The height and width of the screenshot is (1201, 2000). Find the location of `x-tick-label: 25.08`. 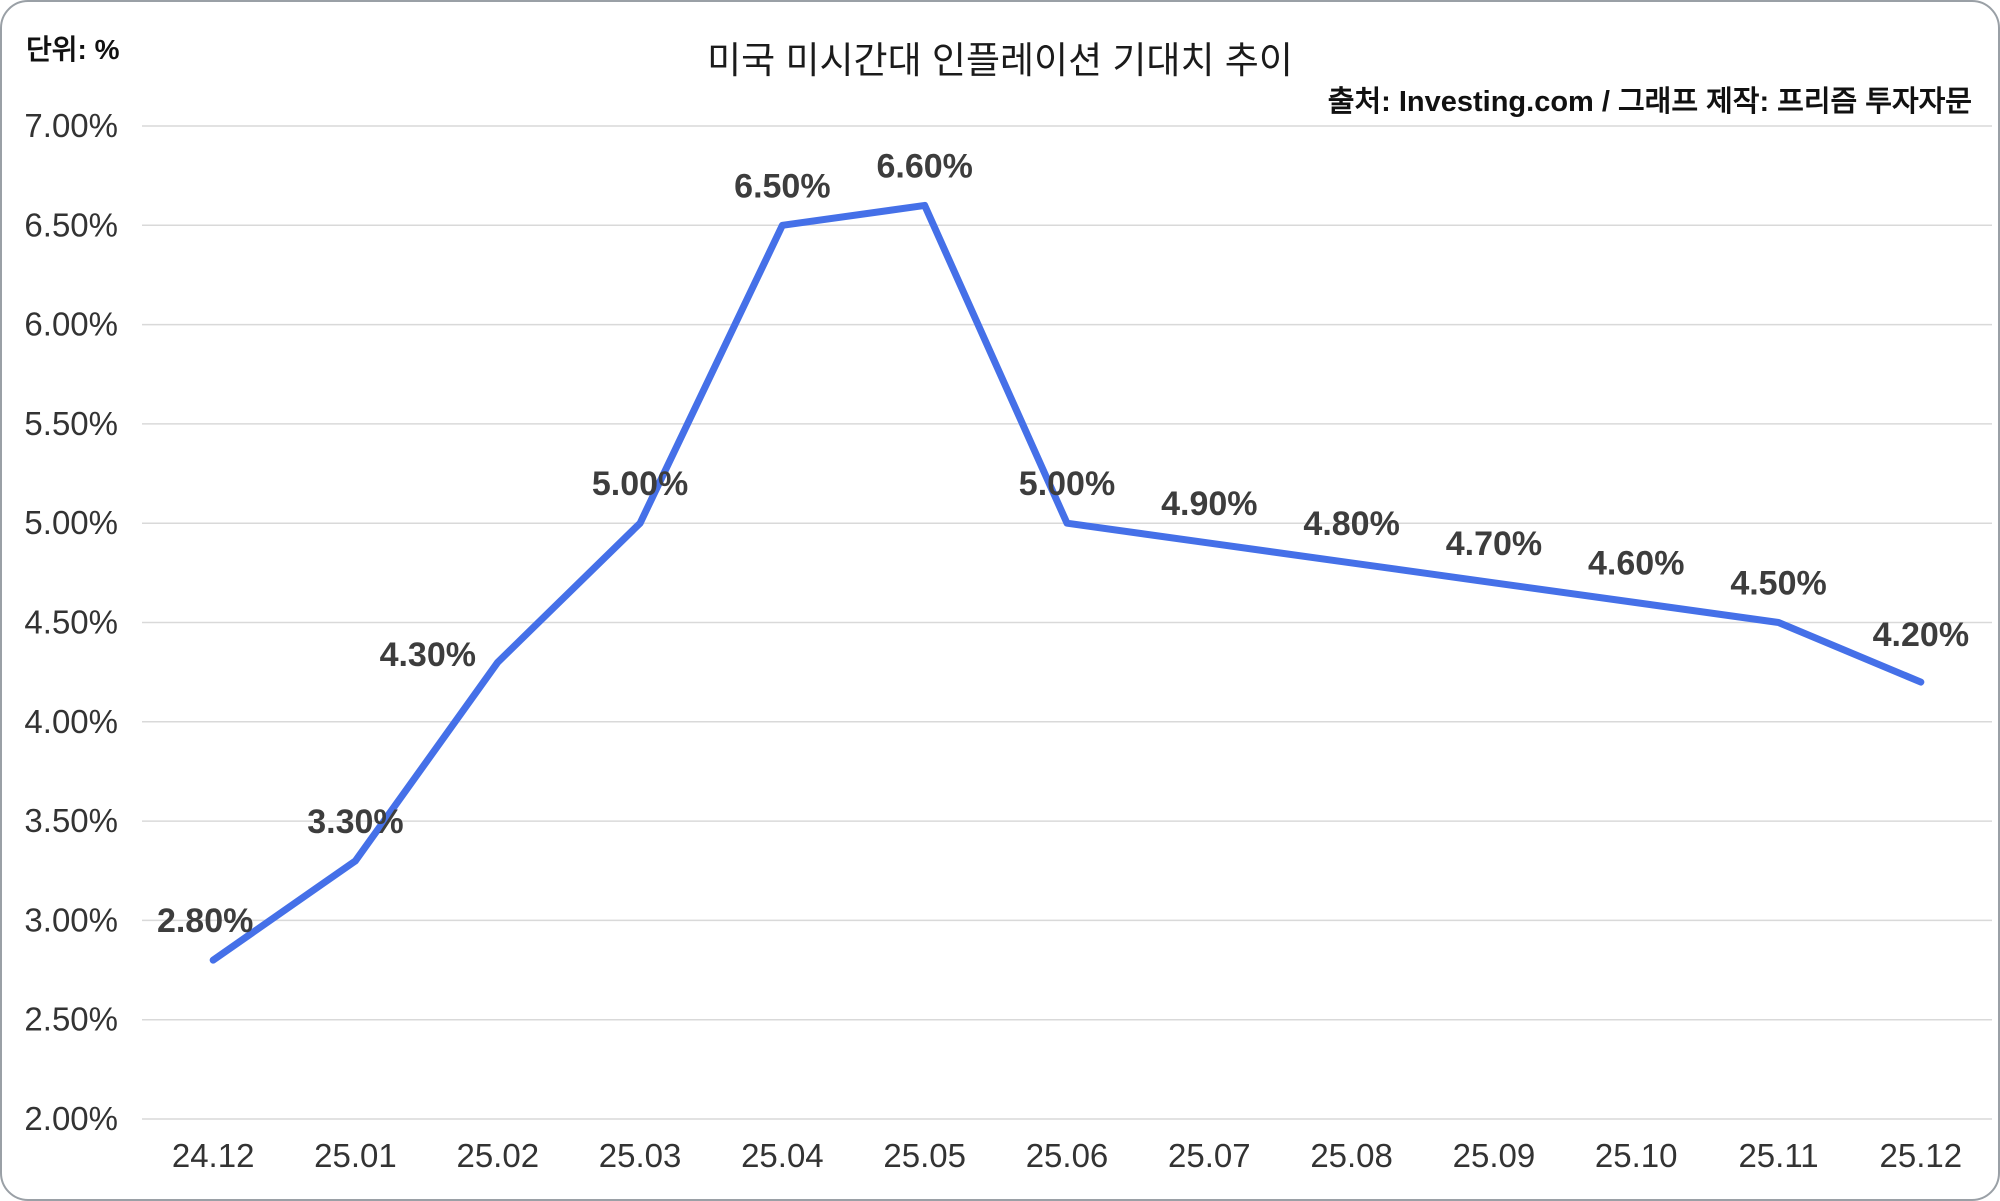

x-tick-label: 25.08 is located at coordinates (1351, 1155).